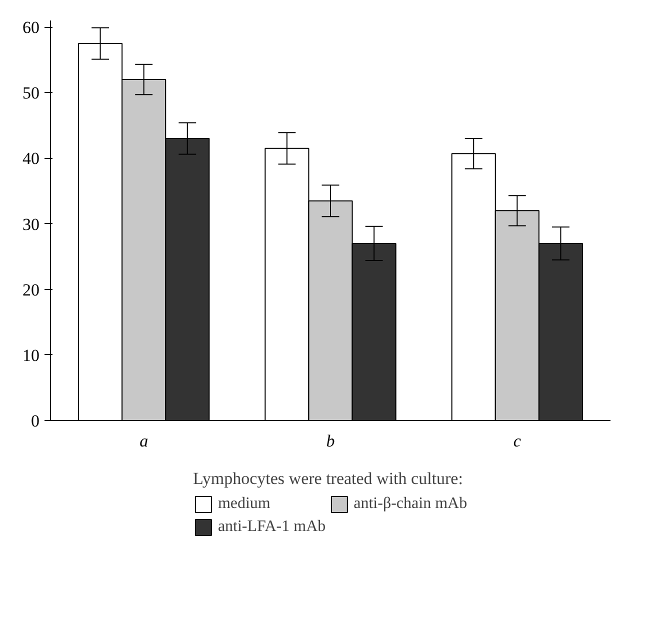 The height and width of the screenshot is (630, 662). Describe the element at coordinates (31, 28) in the screenshot. I see `y-tick-label: 60` at that location.